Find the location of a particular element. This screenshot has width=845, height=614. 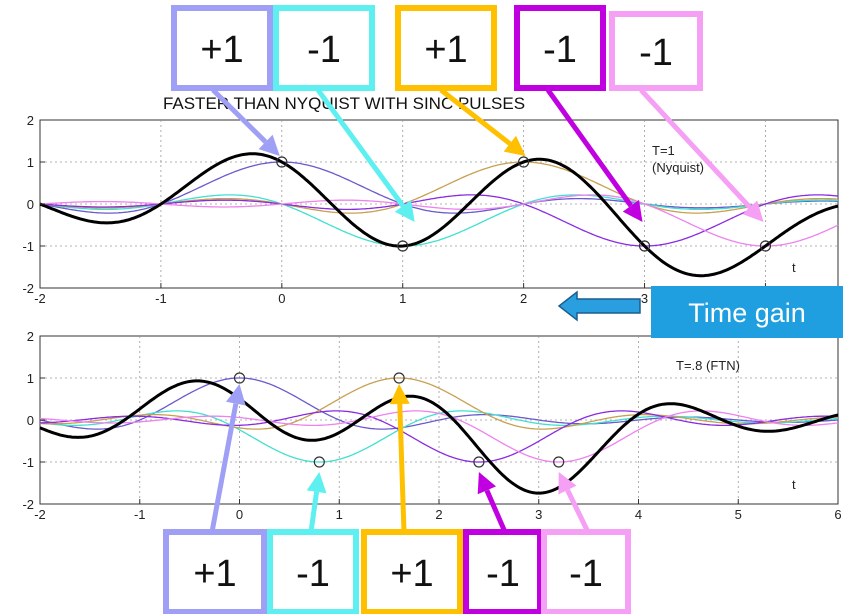

bottom-arrow-3-shaft is located at coordinates (402, 468).